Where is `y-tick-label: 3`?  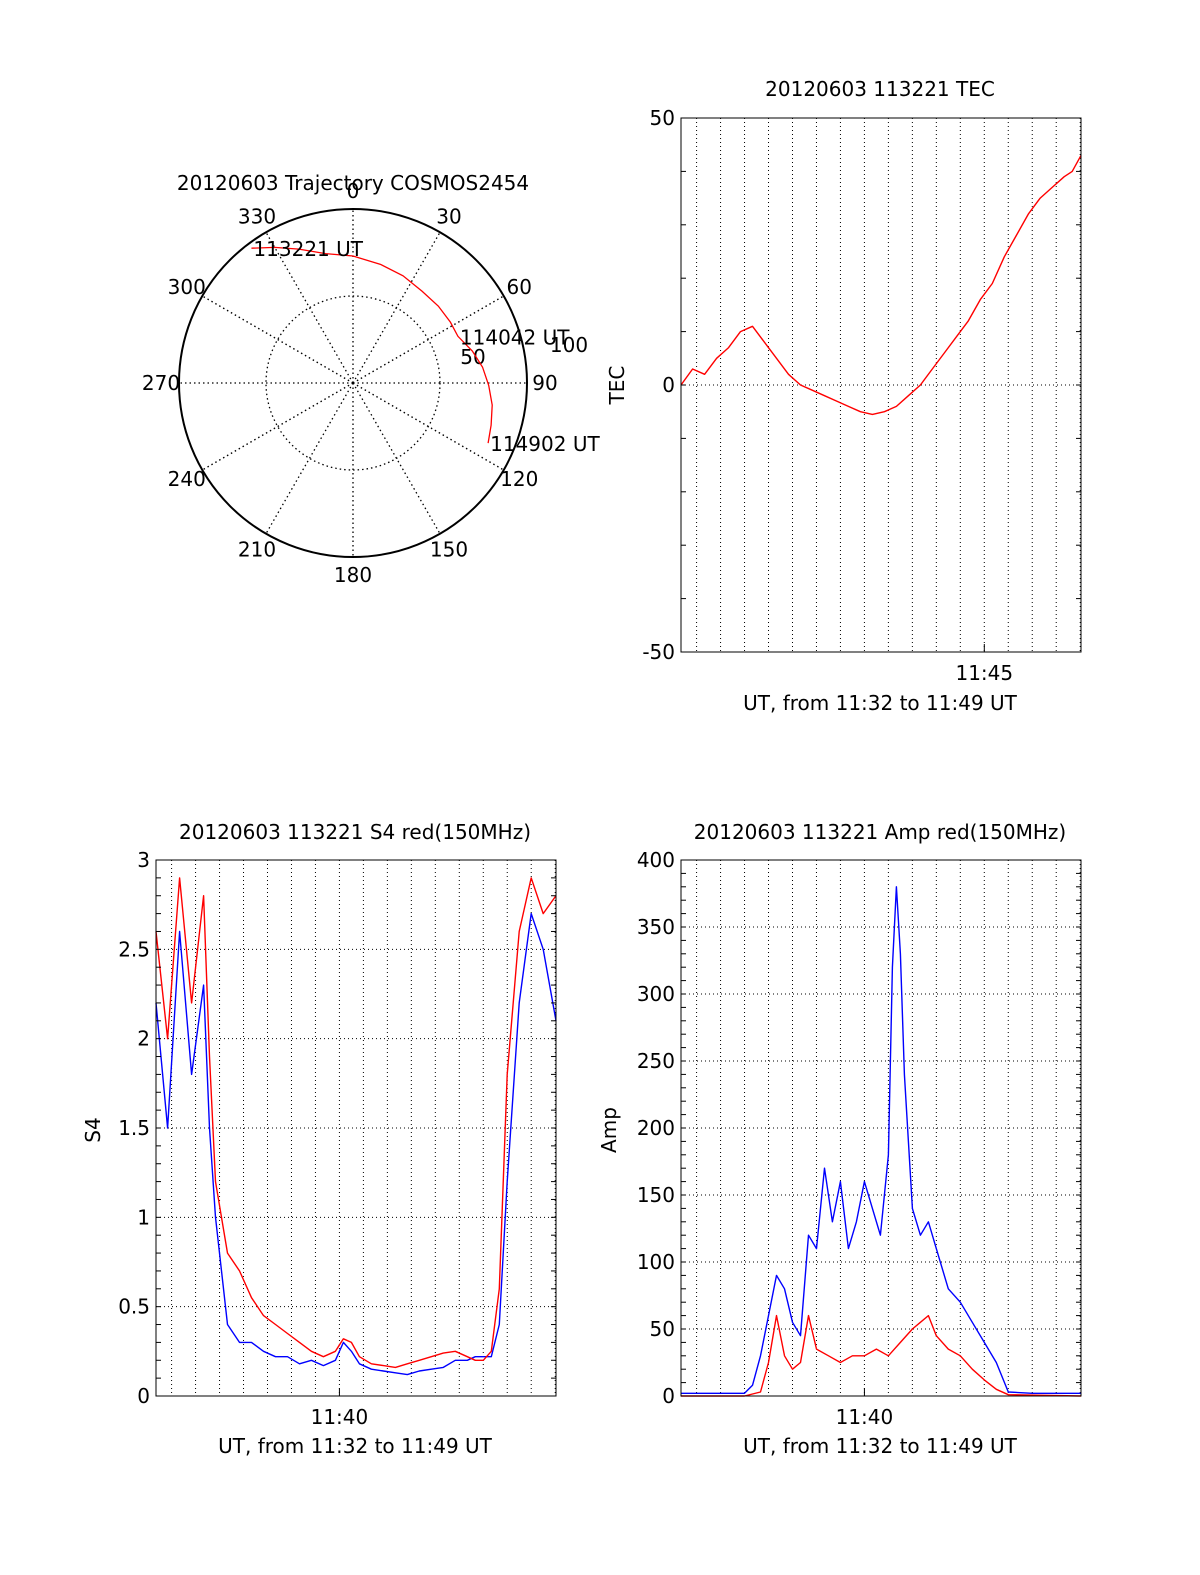
y-tick-label: 3 is located at coordinates (143, 860).